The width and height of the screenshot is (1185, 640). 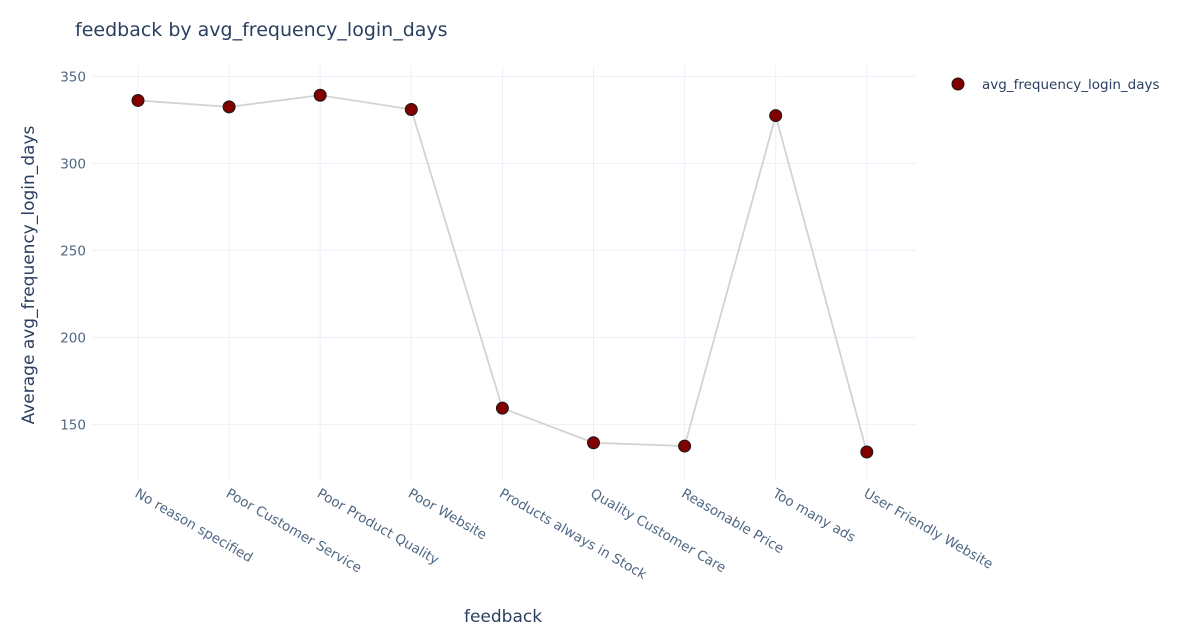 What do you see at coordinates (73, 77) in the screenshot?
I see `y-tick-label: 350` at bounding box center [73, 77].